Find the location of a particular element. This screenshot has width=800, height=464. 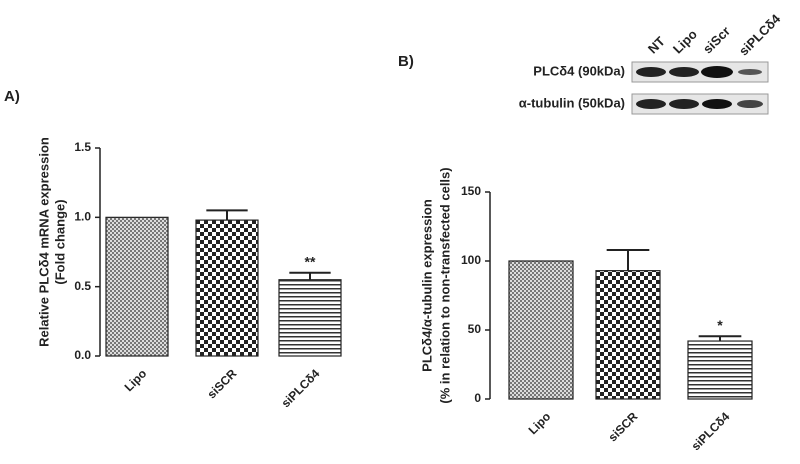

blot-lane-label: NT is located at coordinates (656, 45).